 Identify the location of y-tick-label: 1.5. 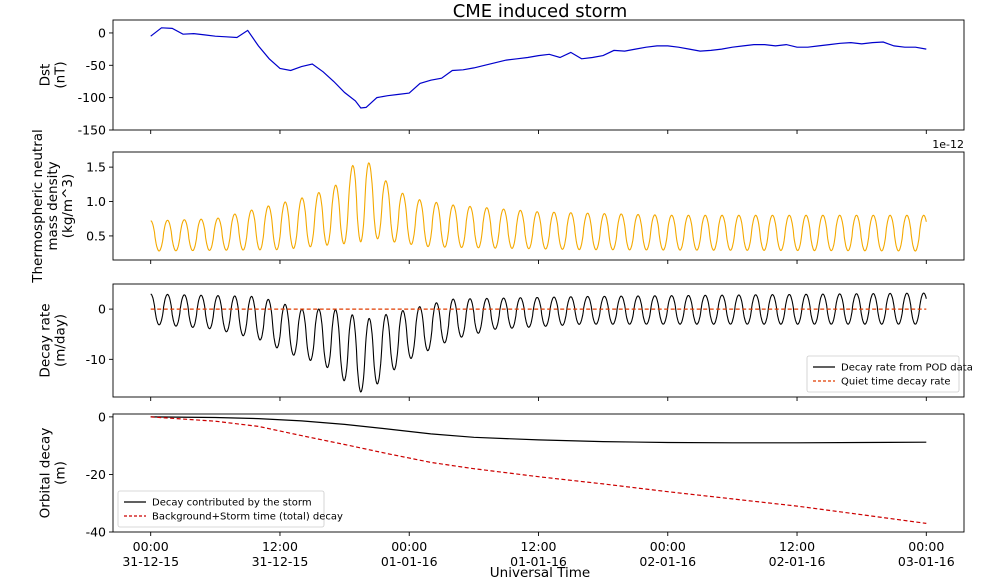
(96, 167).